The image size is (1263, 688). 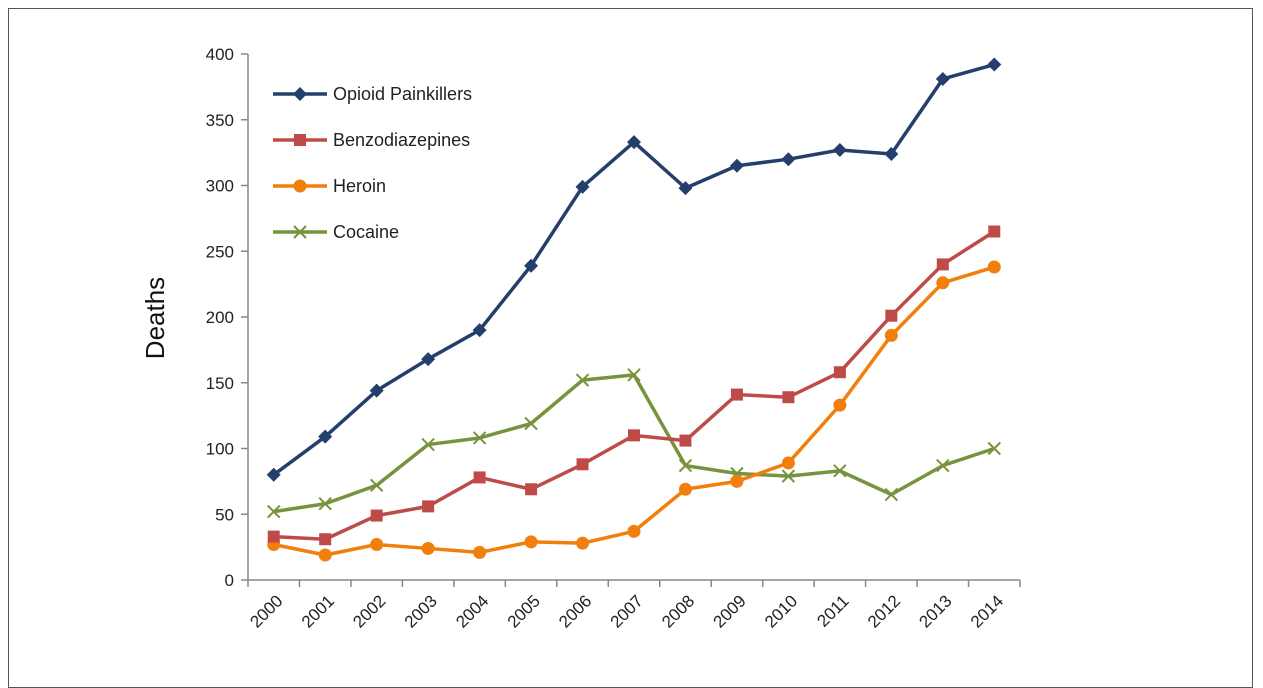 I want to click on x-tick-label: 2014, so click(x=987, y=611).